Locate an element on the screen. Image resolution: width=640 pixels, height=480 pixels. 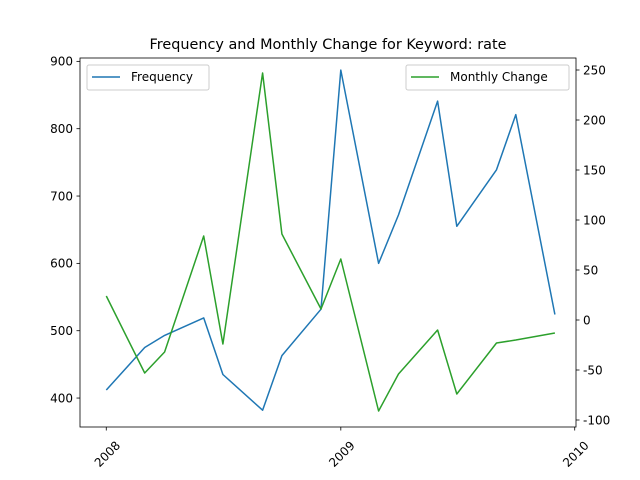
left-tick-label: 700 is located at coordinates (61, 196).